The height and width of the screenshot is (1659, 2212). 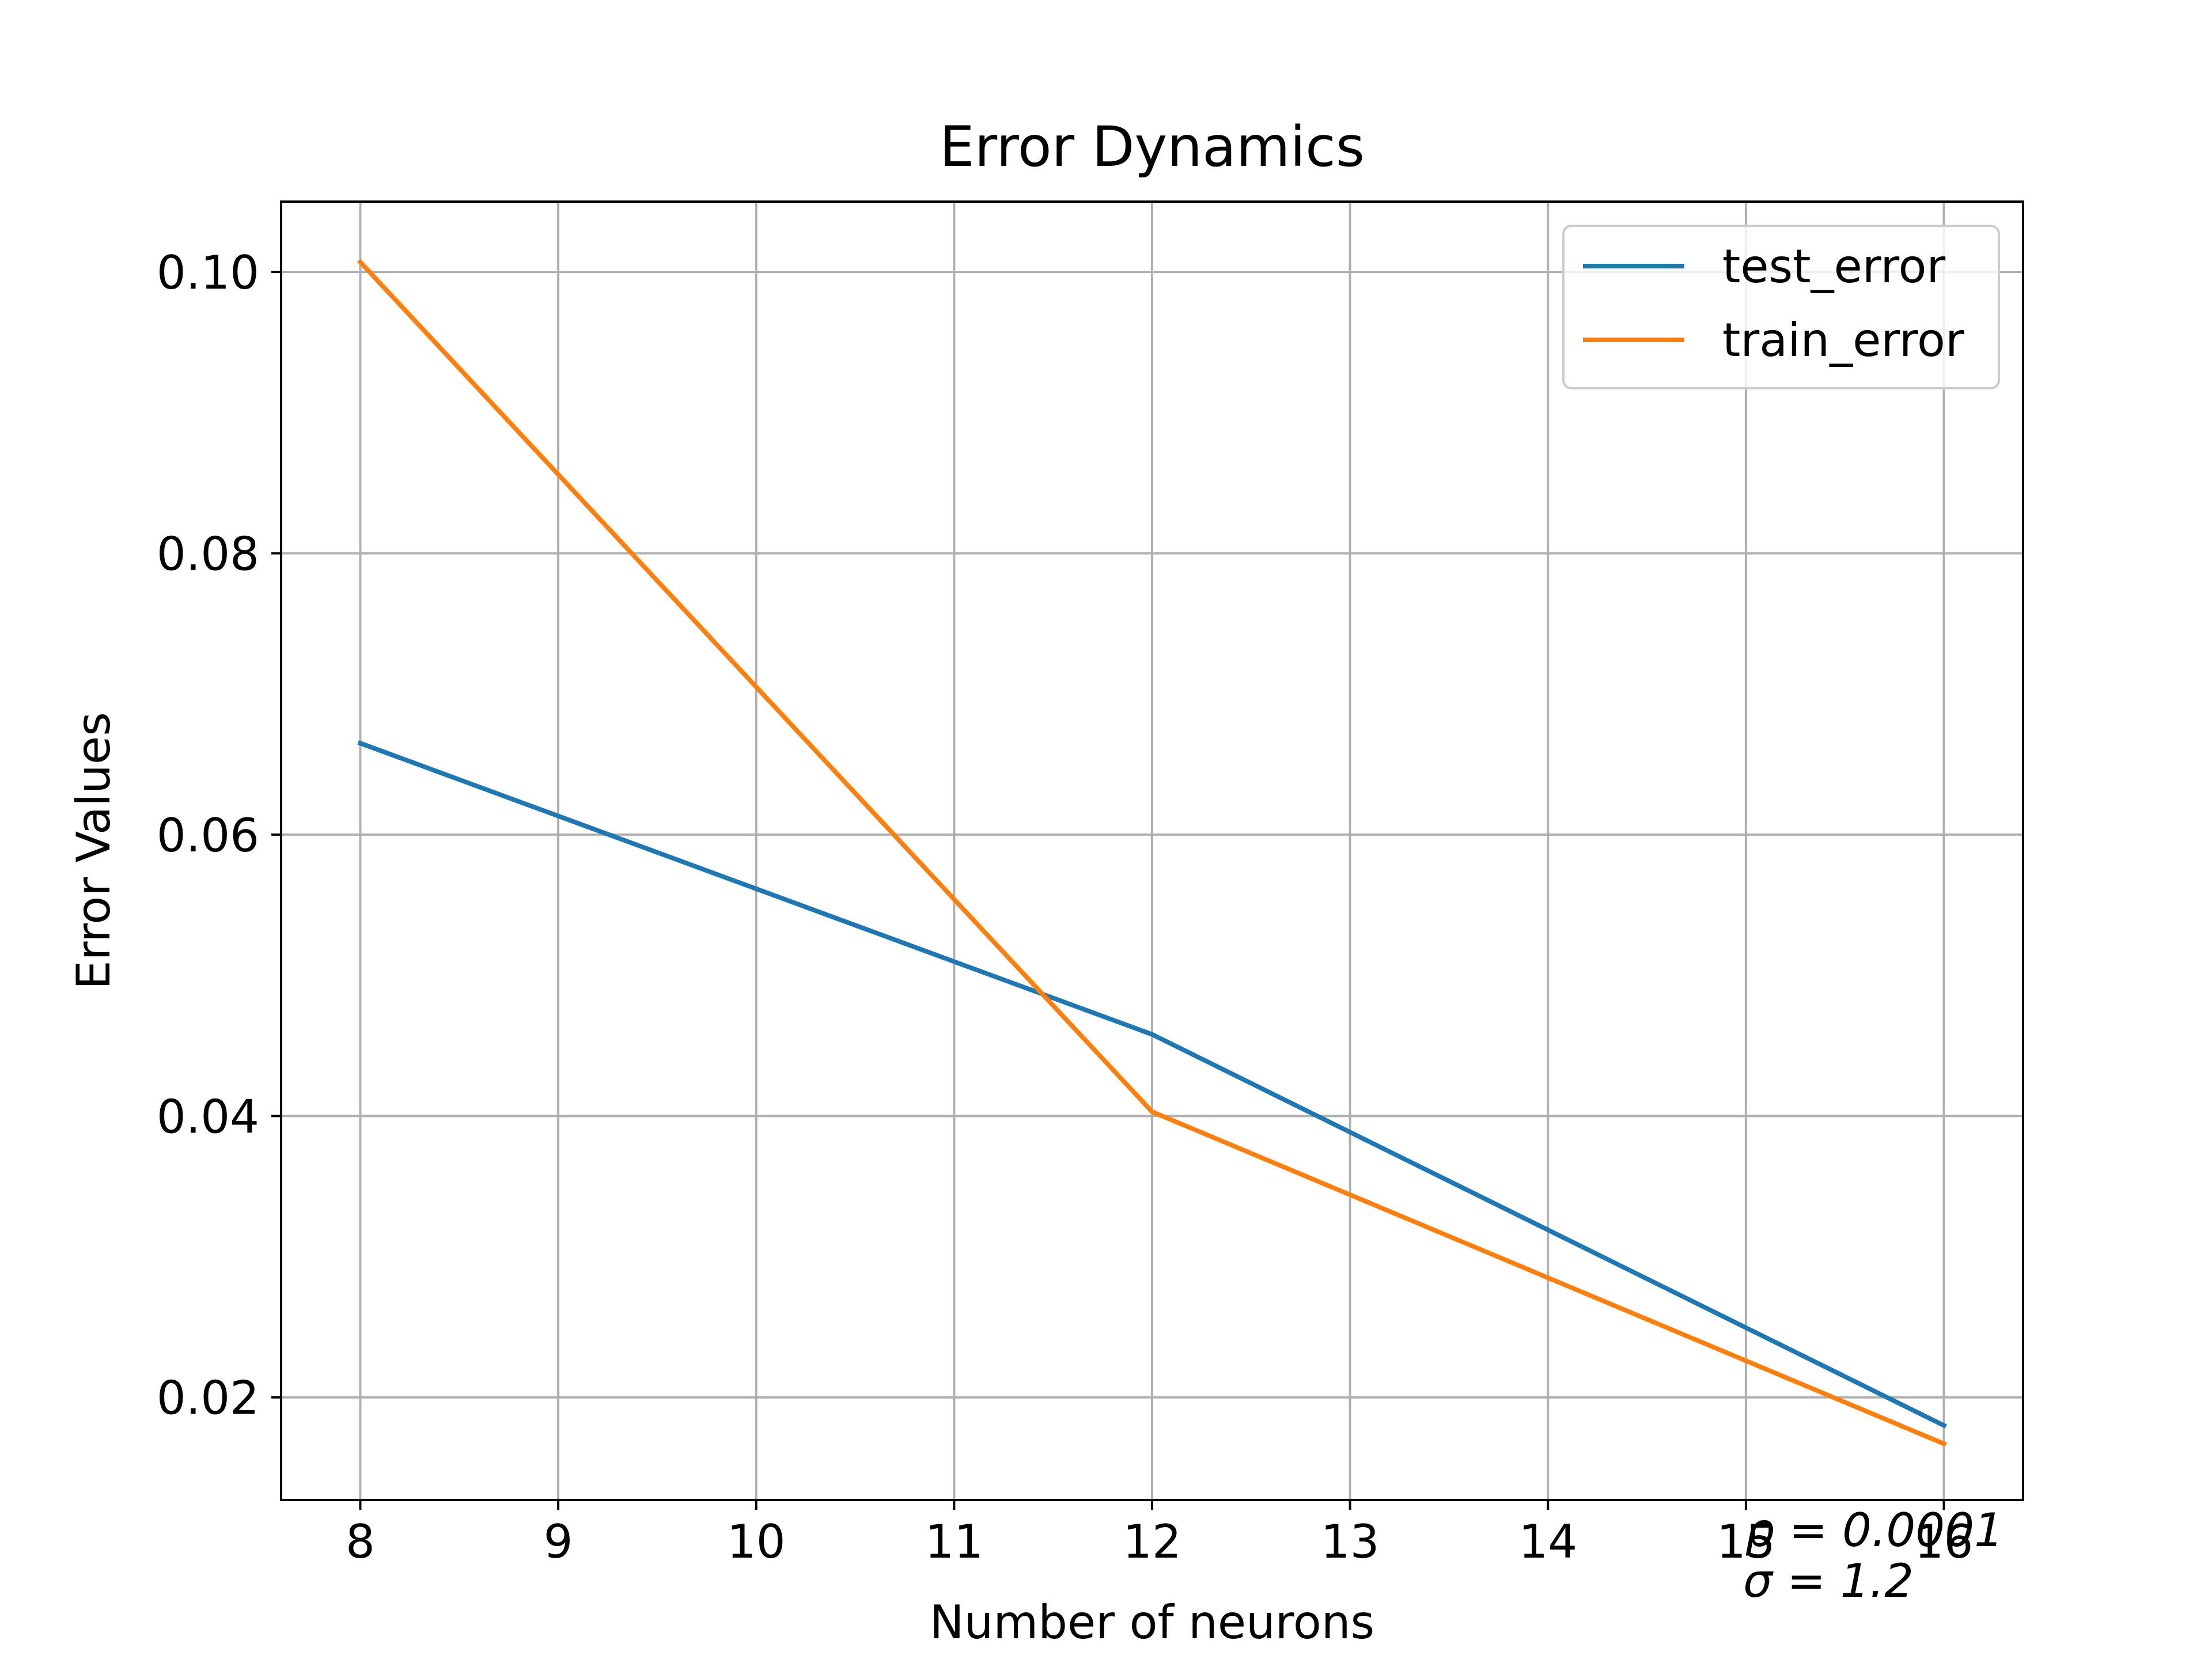 I want to click on chart-title: Error Dynamics, so click(x=1152, y=147).